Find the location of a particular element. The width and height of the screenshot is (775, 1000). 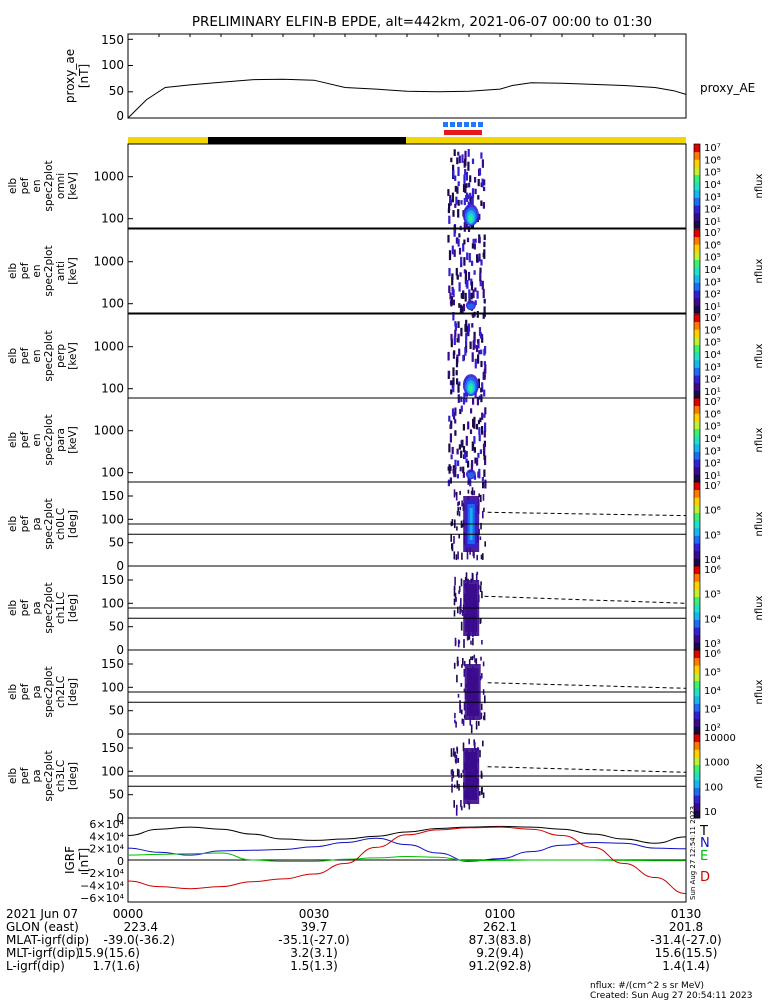

panel-ylabel: elb is located at coordinates (13, 440).